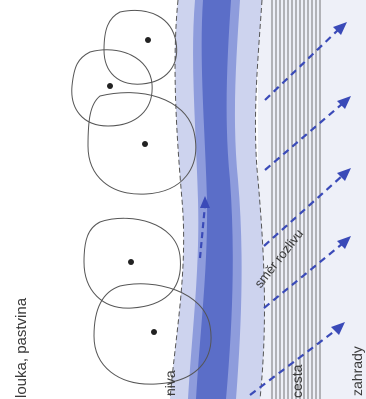 The image size is (366, 399). I want to click on river-core, so click(214, 199).